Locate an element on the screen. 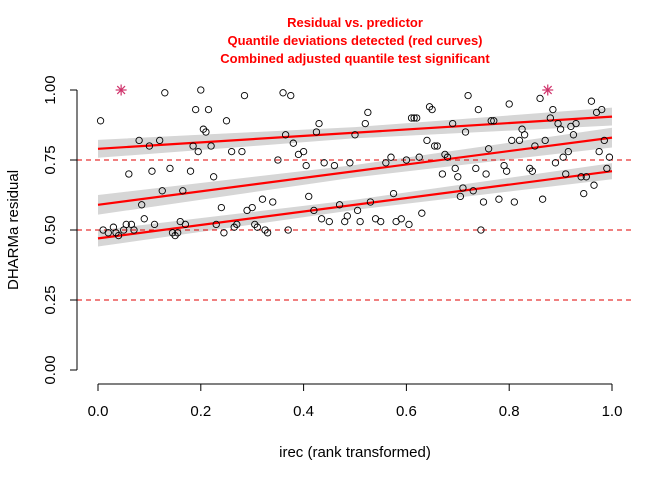  x-tick-label: 0.0 is located at coordinates (98, 411).